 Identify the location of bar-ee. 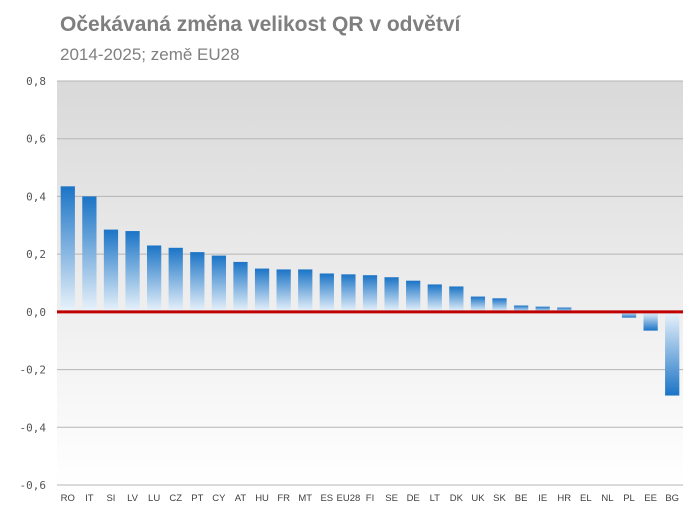
(650, 321).